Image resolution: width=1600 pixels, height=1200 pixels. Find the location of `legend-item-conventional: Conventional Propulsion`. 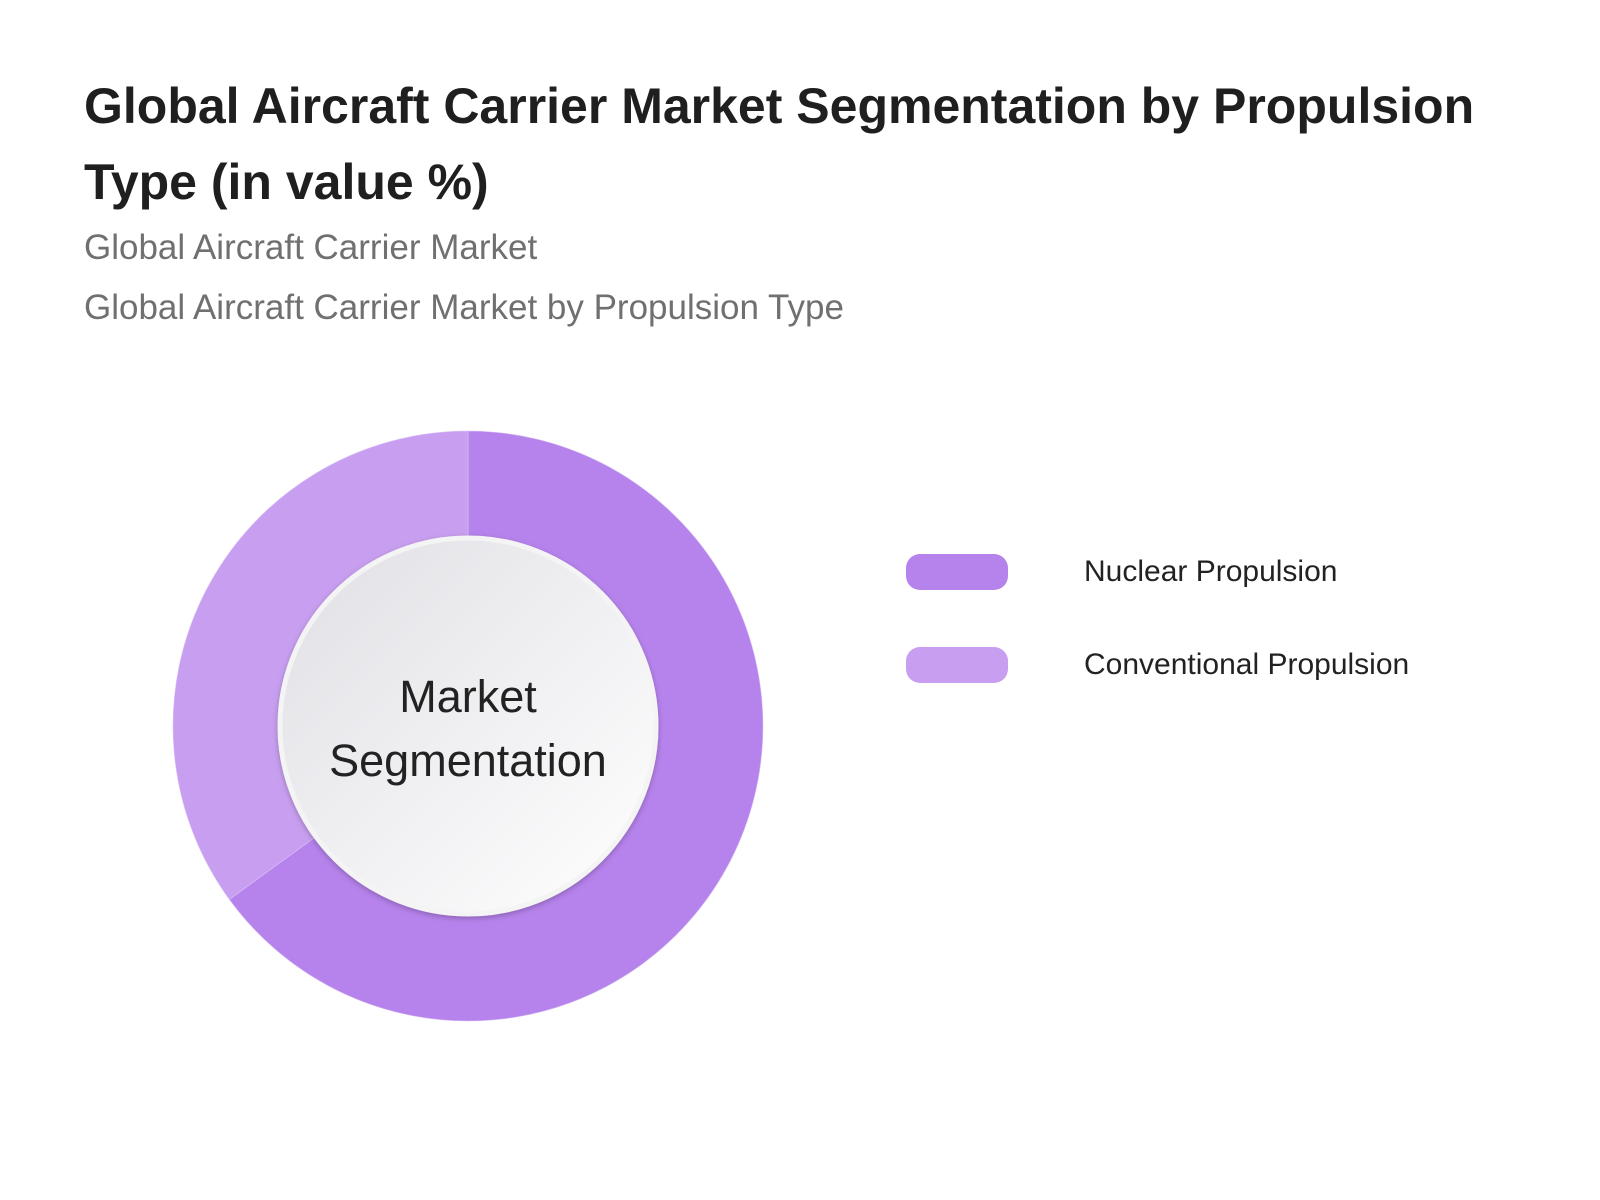

legend-item-conventional: Conventional Propulsion is located at coordinates (1157, 665).